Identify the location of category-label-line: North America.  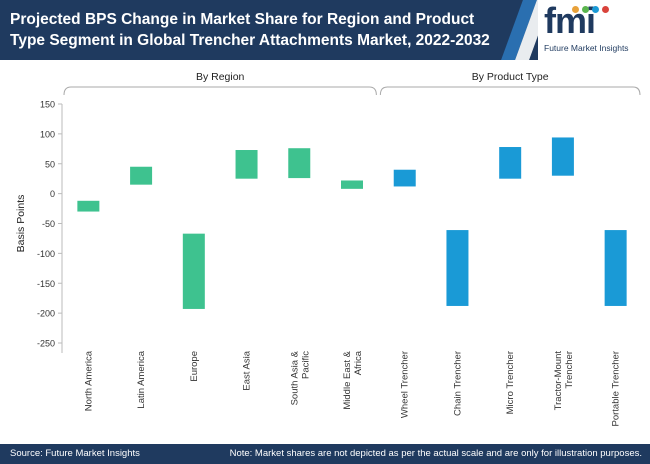
(88, 380).